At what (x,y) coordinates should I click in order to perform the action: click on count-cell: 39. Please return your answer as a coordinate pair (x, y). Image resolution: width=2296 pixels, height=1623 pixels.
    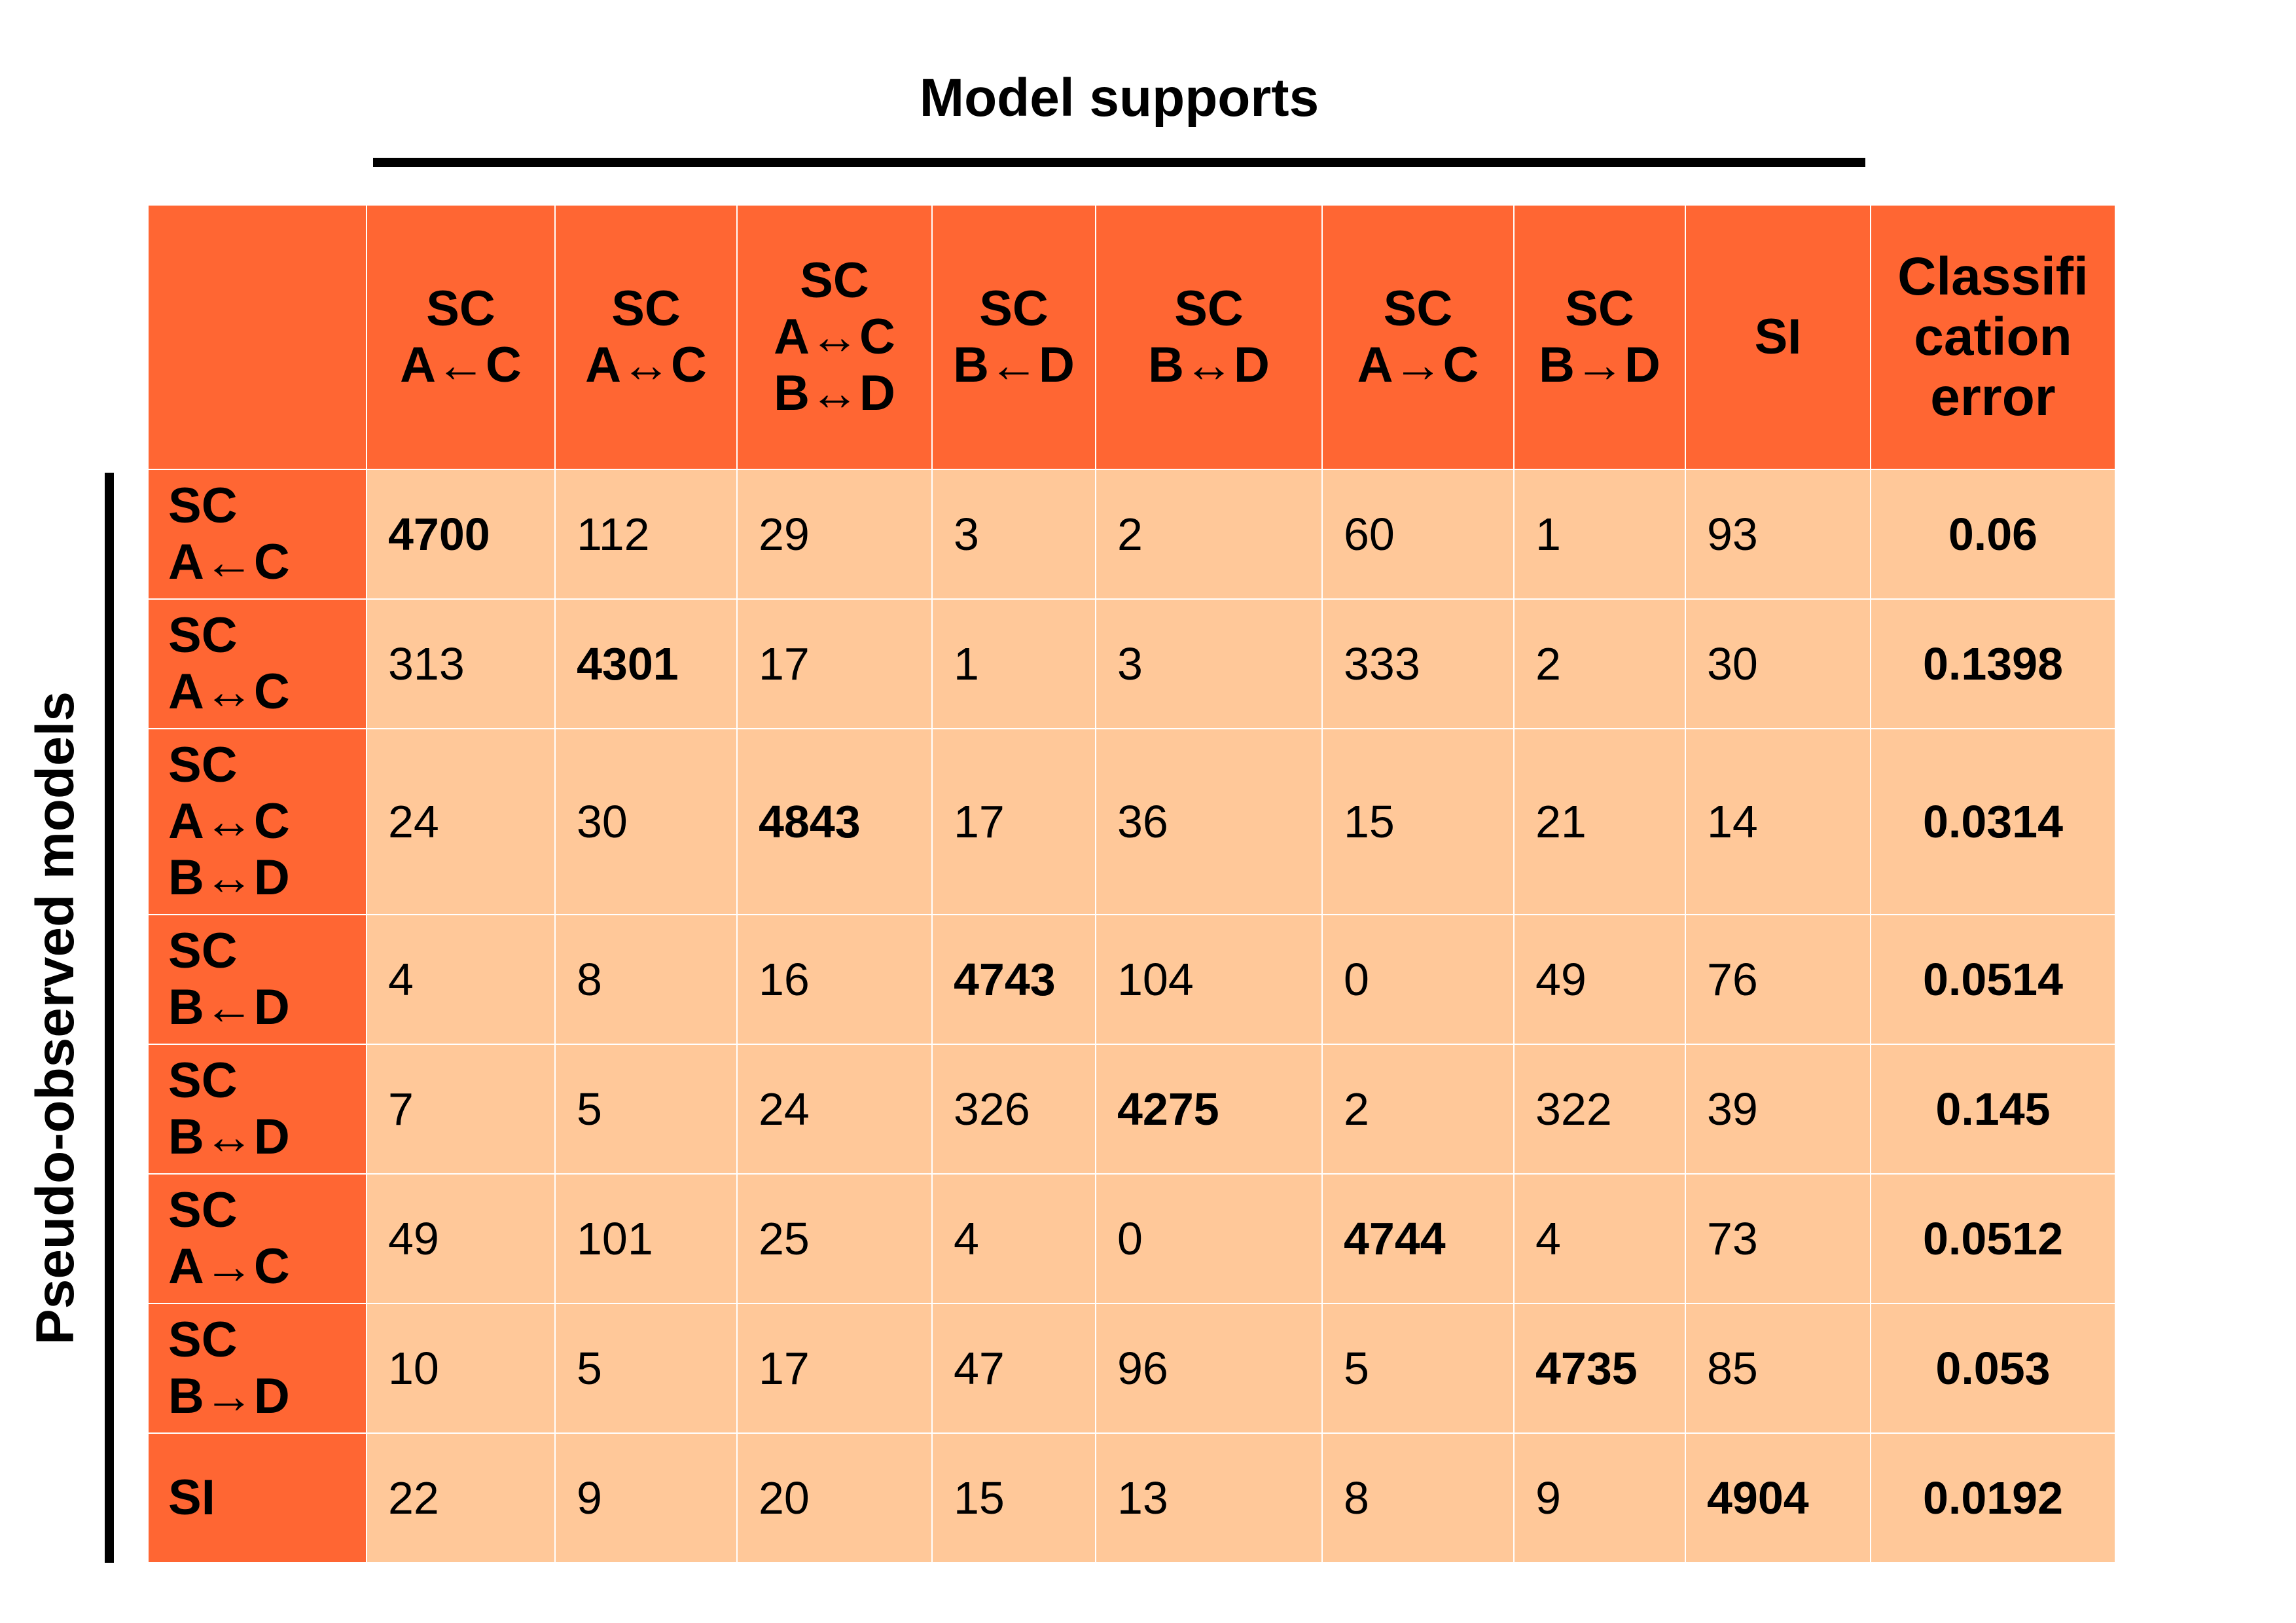
    Looking at the image, I should click on (1778, 1109).